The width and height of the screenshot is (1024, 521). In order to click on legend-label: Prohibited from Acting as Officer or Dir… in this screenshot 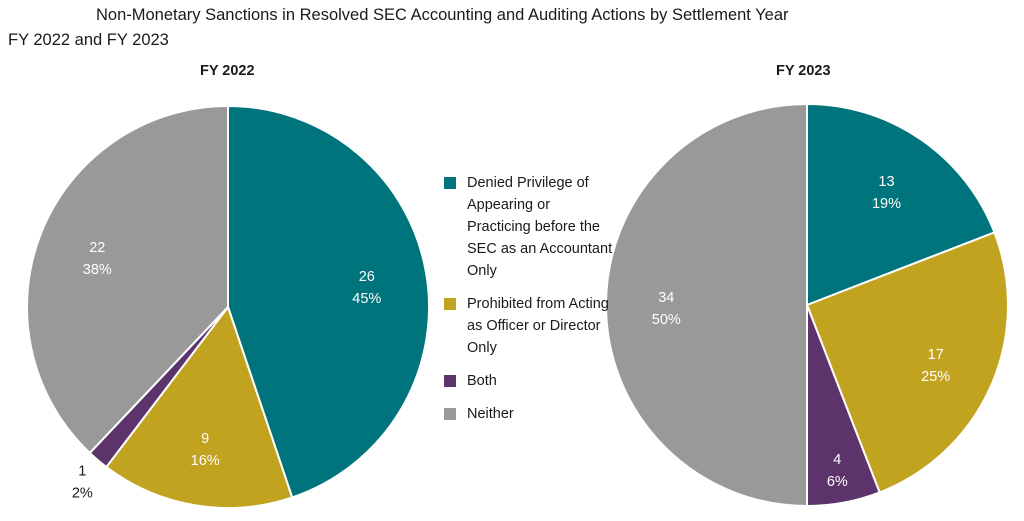, I will do `click(538, 326)`.